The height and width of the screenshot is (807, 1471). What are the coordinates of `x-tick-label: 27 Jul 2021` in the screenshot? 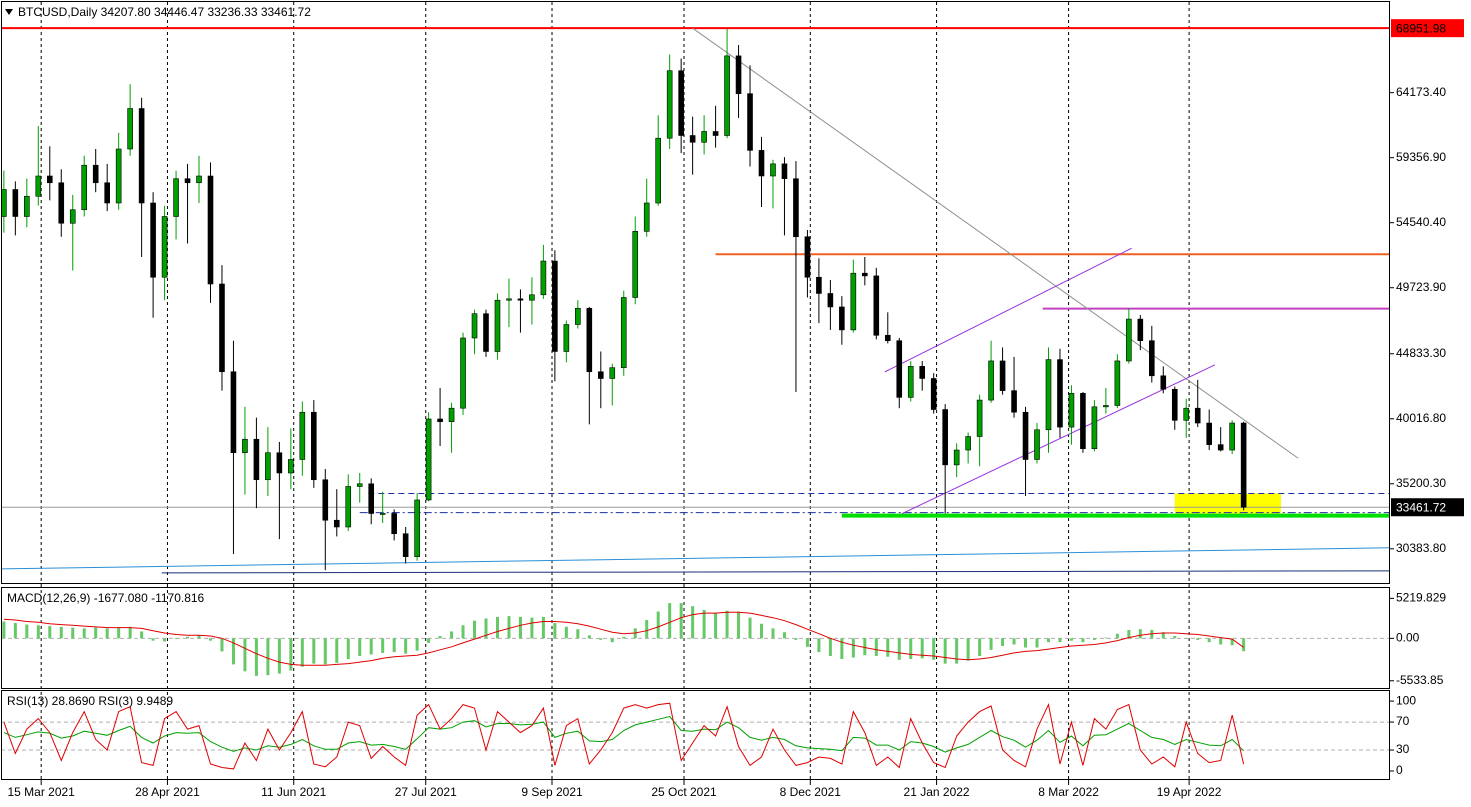 It's located at (426, 792).